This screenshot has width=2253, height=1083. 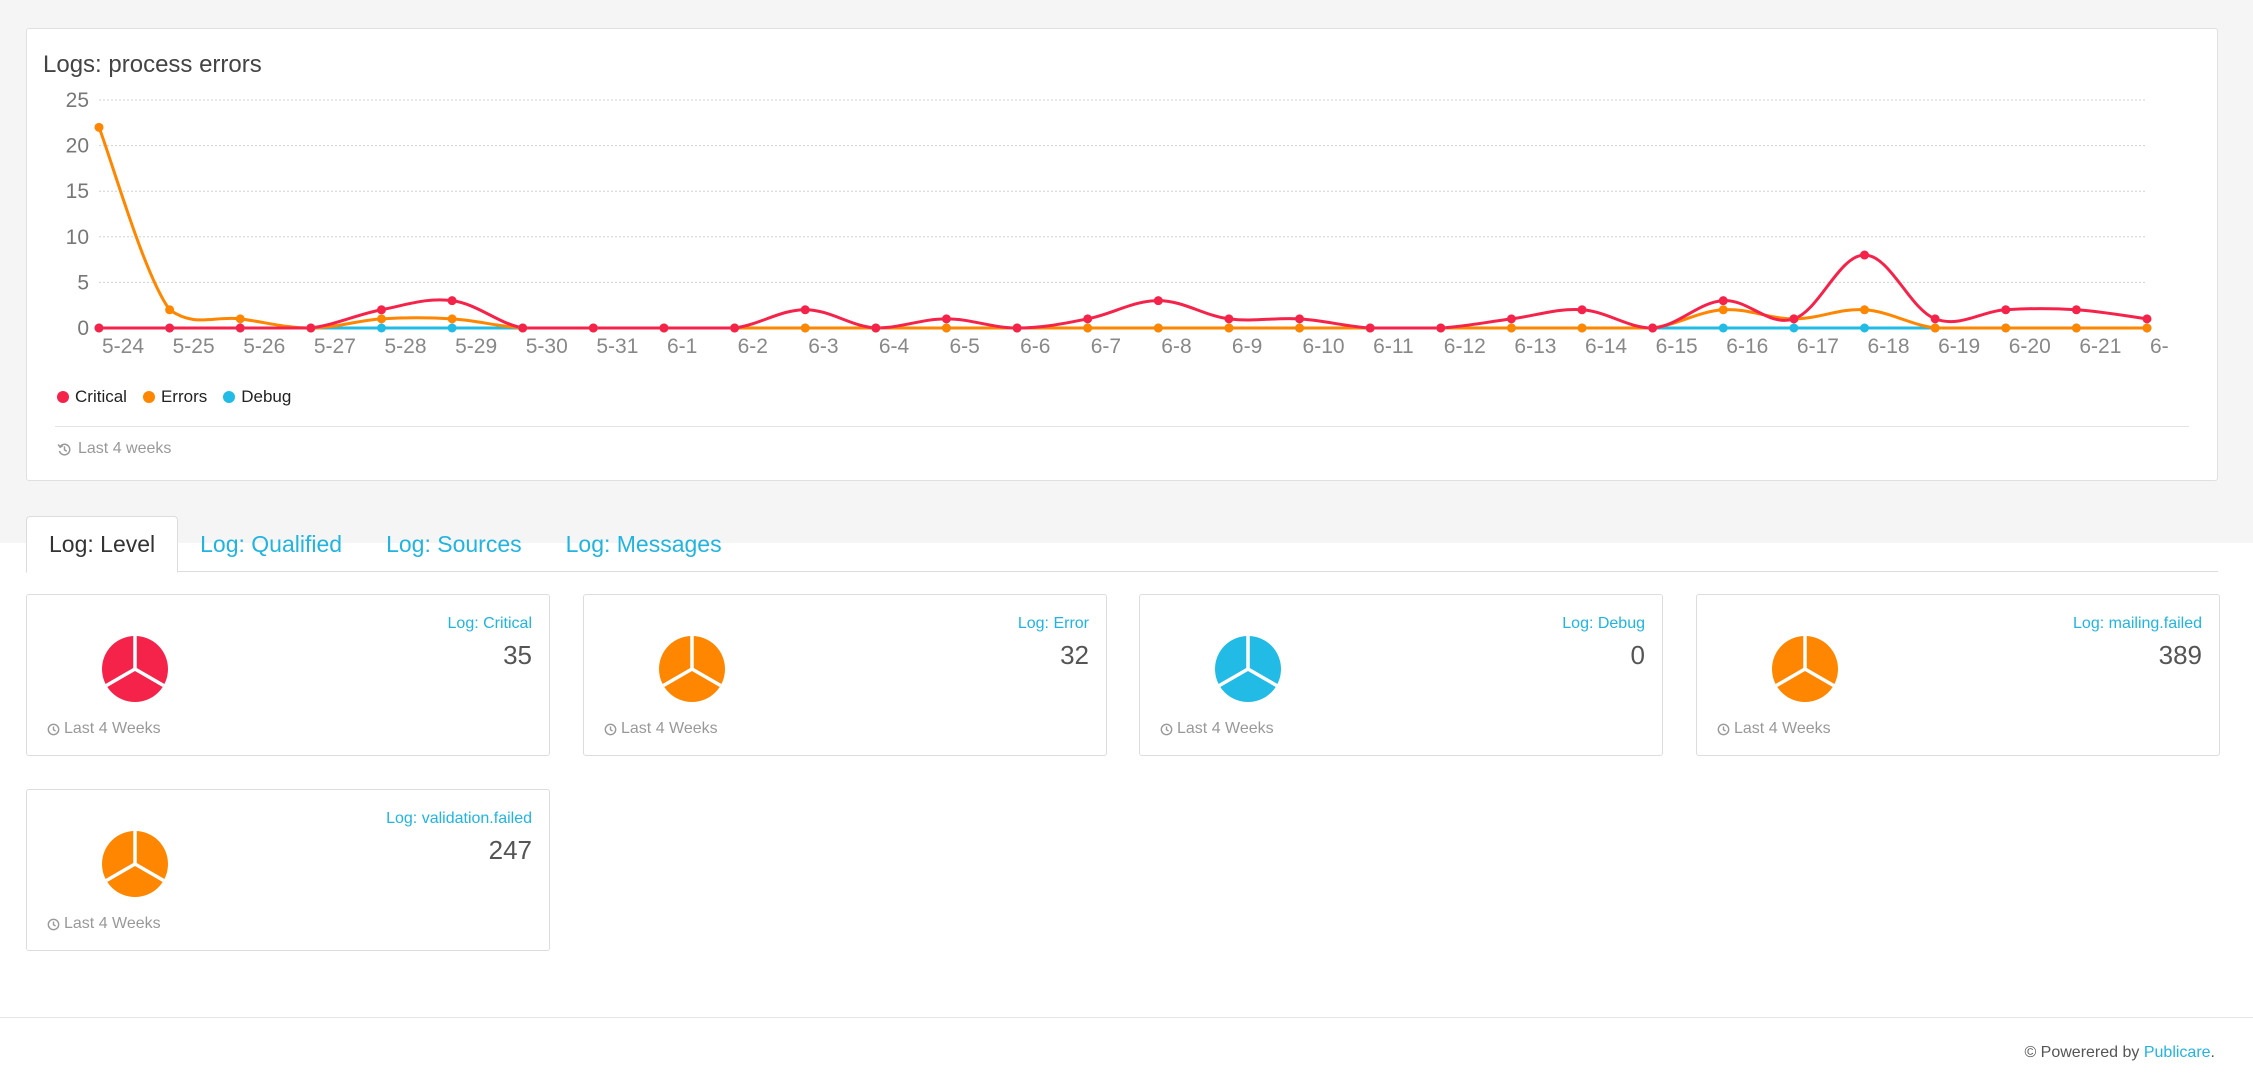 I want to click on copyright-suffix: ., so click(x=2212, y=1052).